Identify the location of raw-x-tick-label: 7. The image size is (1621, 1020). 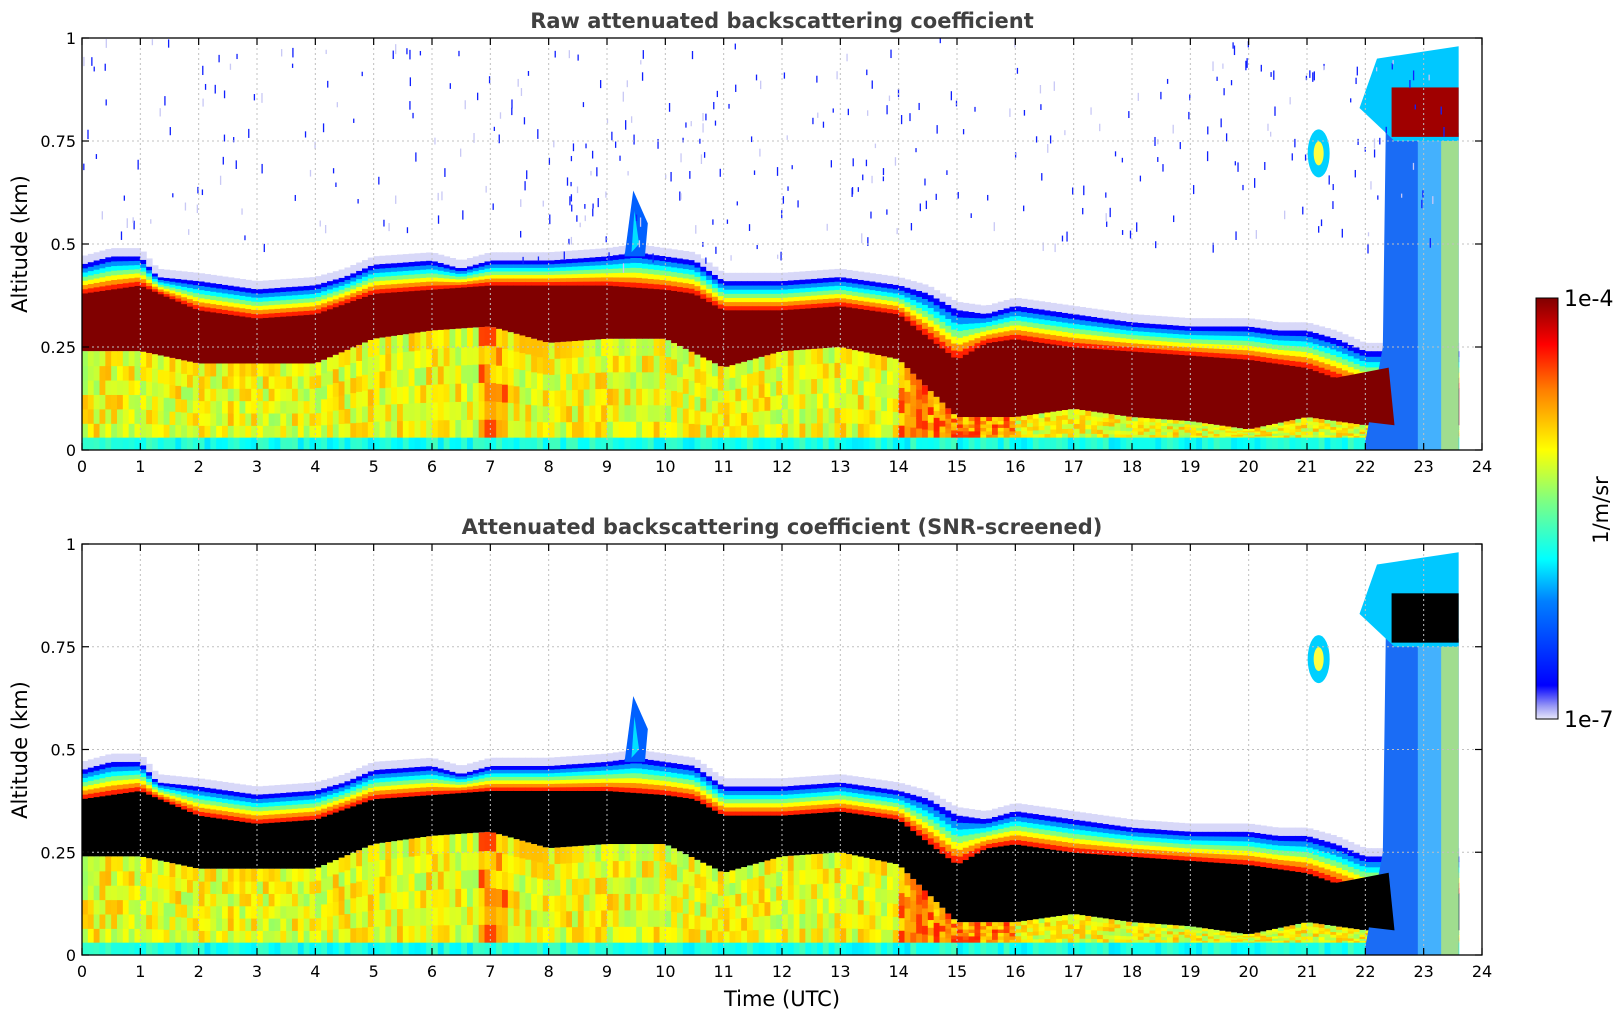
(490, 466).